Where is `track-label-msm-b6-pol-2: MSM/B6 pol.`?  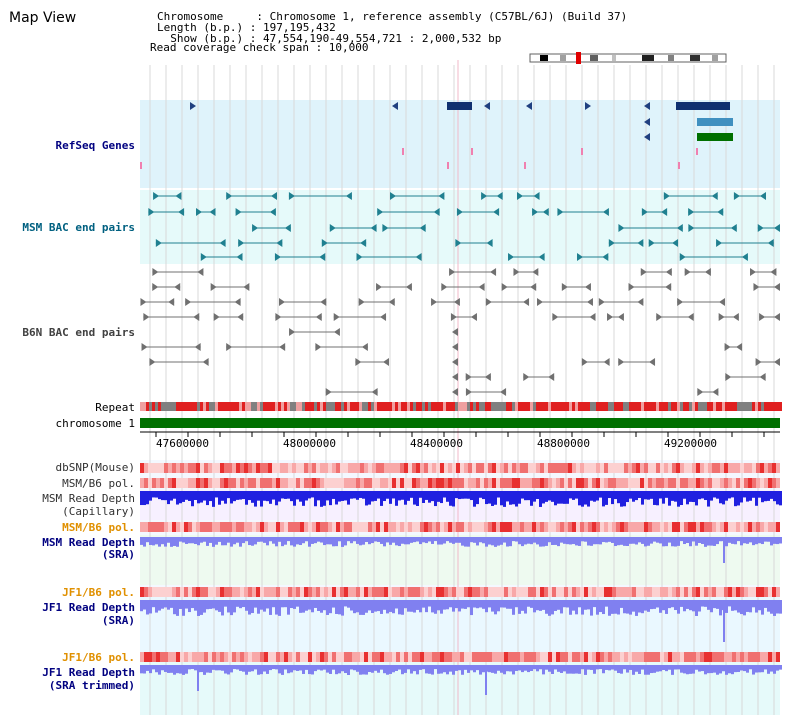 track-label-msm-b6-pol-2: MSM/B6 pol. is located at coordinates (98, 527).